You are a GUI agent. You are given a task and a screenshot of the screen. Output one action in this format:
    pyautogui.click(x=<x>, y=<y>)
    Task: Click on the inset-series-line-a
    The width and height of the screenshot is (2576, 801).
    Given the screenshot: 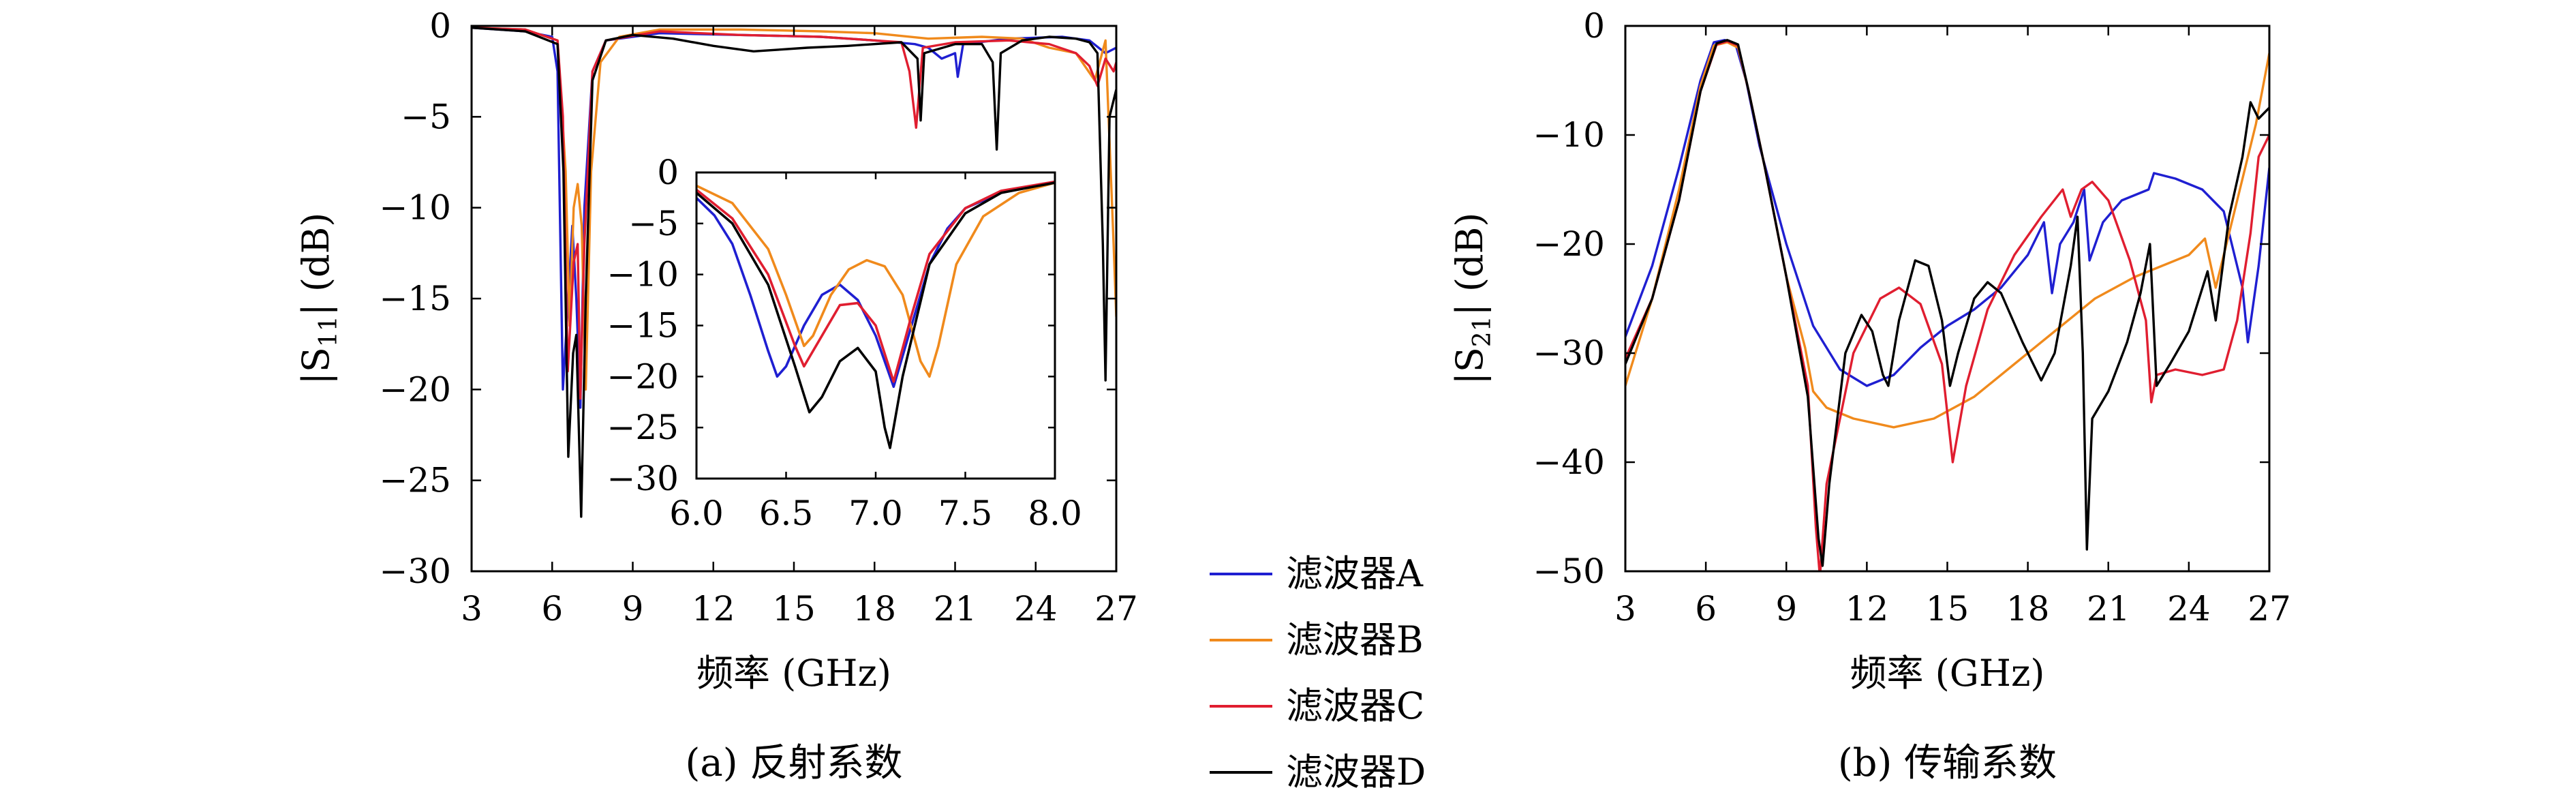 What is the action you would take?
    pyautogui.click(x=875, y=284)
    